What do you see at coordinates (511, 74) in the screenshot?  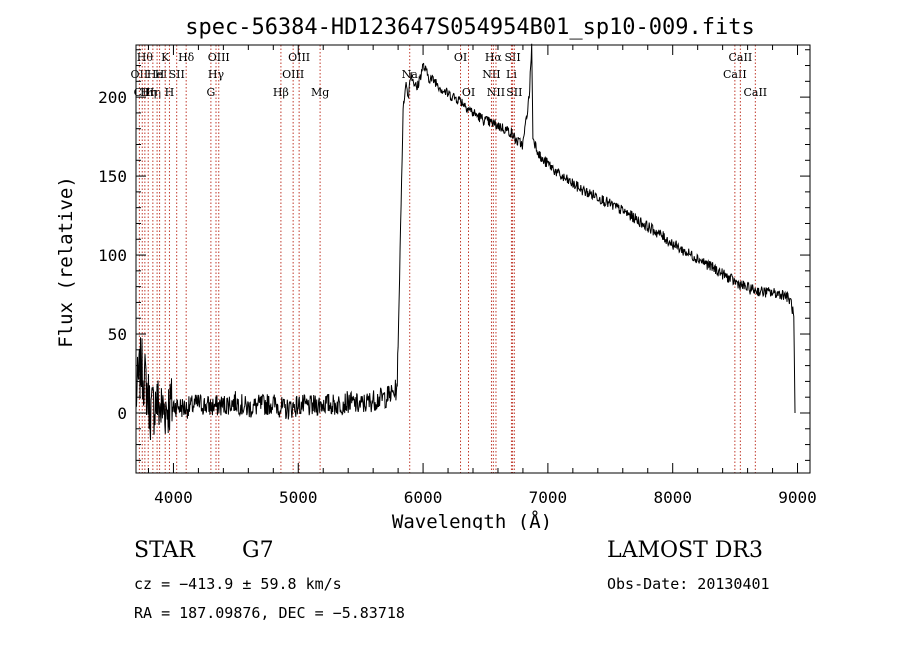 I see `line-label: Li` at bounding box center [511, 74].